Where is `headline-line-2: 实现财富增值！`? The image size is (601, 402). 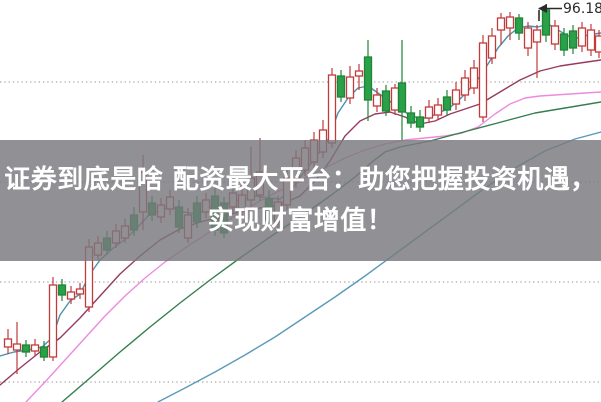 headline-line-2: 实现财富增值！ is located at coordinates (300, 221).